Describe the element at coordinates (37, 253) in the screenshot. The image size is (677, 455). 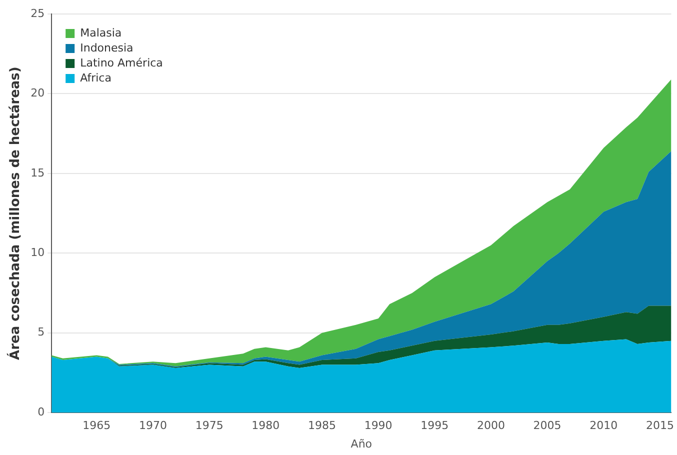
I see `y-tick-label: 10` at that location.